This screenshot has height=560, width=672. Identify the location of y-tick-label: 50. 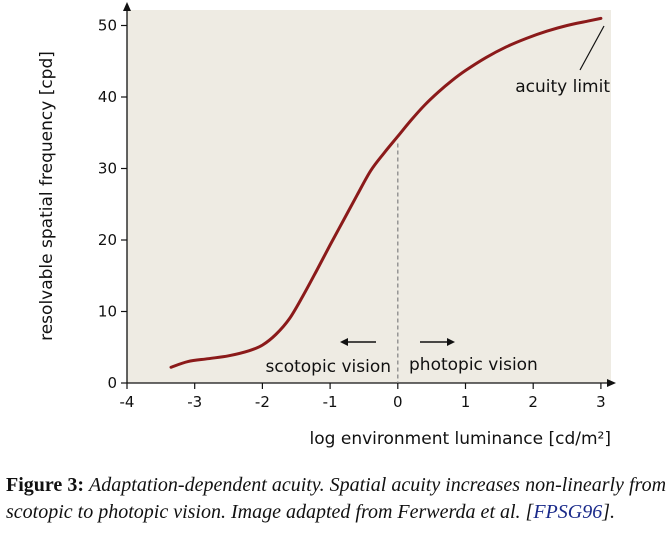
(107, 26).